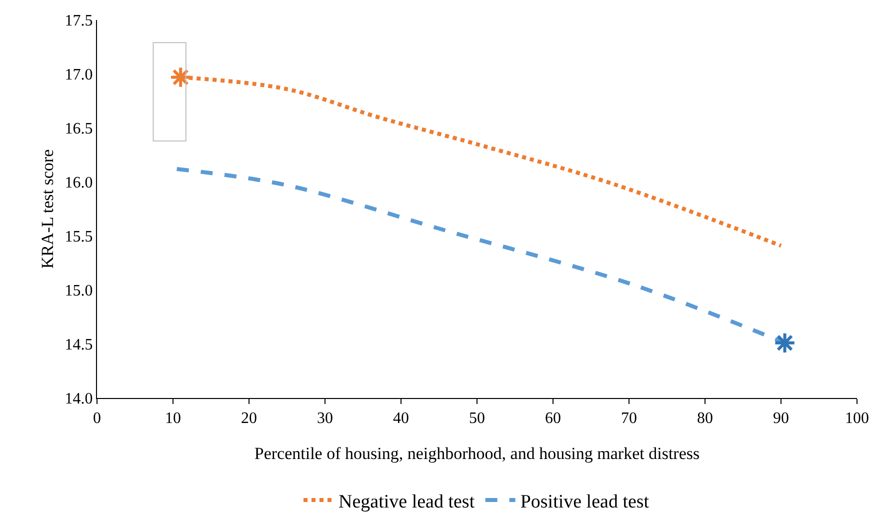  Describe the element at coordinates (705, 419) in the screenshot. I see `x-tick-label: 80` at that location.